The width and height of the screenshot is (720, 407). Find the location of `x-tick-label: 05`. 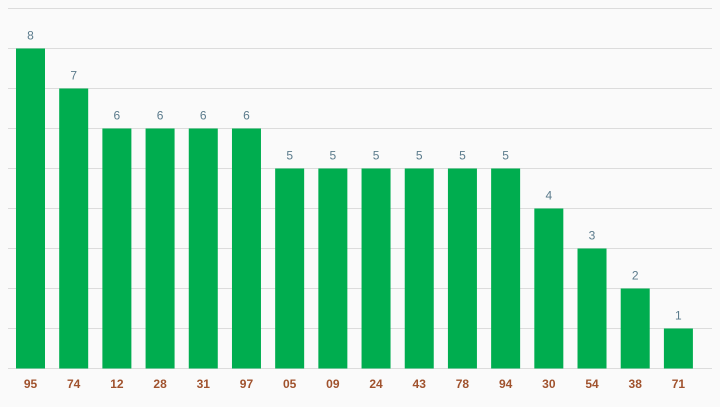

x-tick-label: 05 is located at coordinates (290, 384).